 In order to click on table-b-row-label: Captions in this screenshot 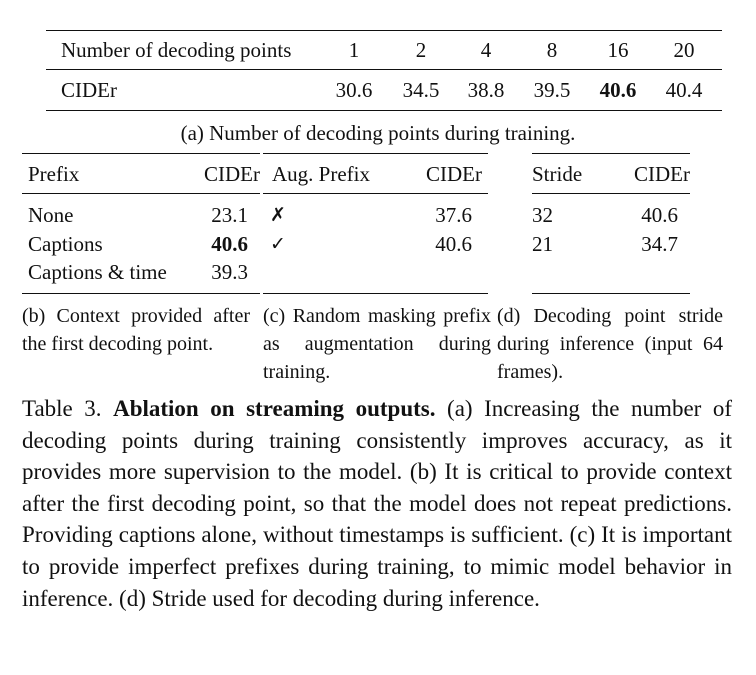, I will do `click(65, 244)`.